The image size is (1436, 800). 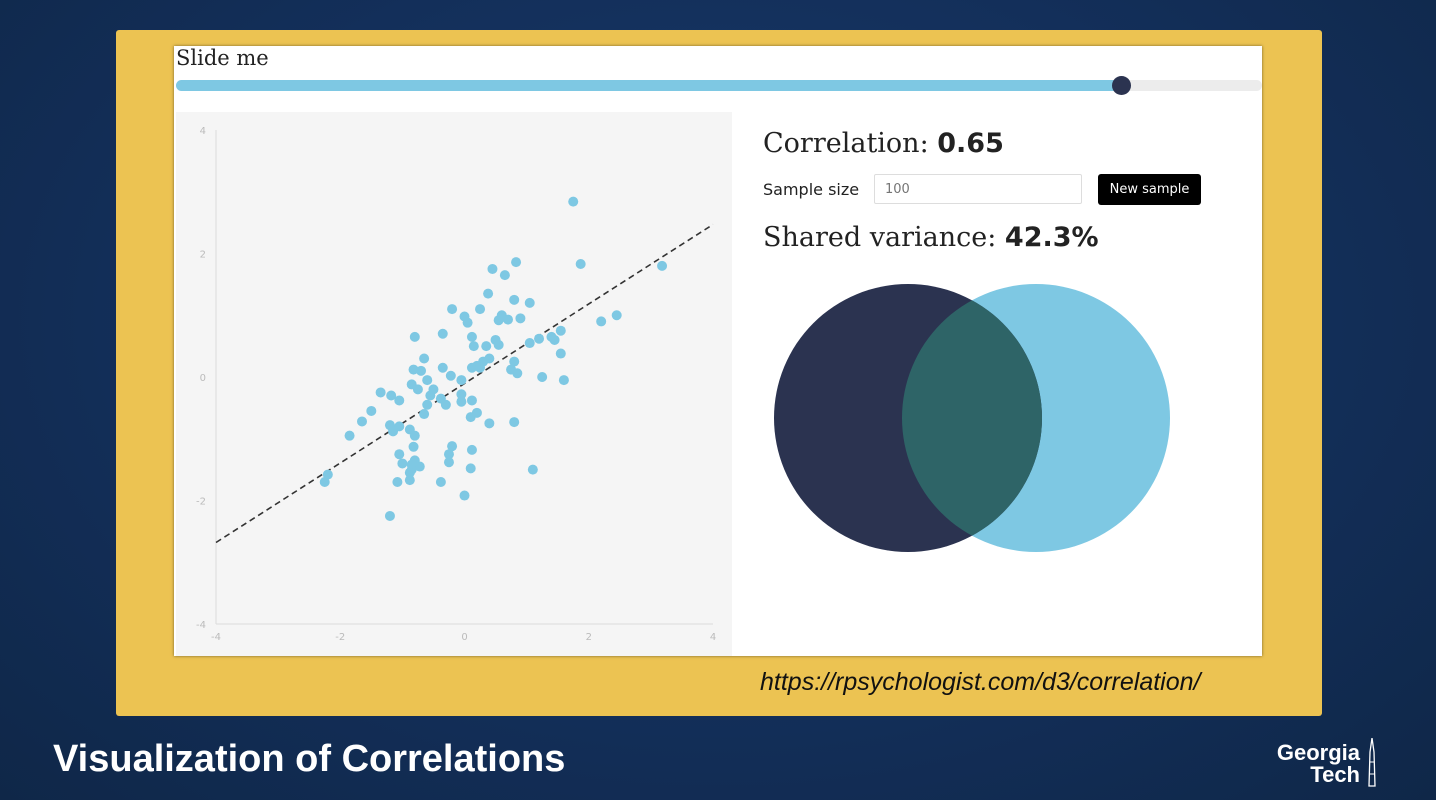 I want to click on new-sample-button: New sample, so click(x=1149, y=189).